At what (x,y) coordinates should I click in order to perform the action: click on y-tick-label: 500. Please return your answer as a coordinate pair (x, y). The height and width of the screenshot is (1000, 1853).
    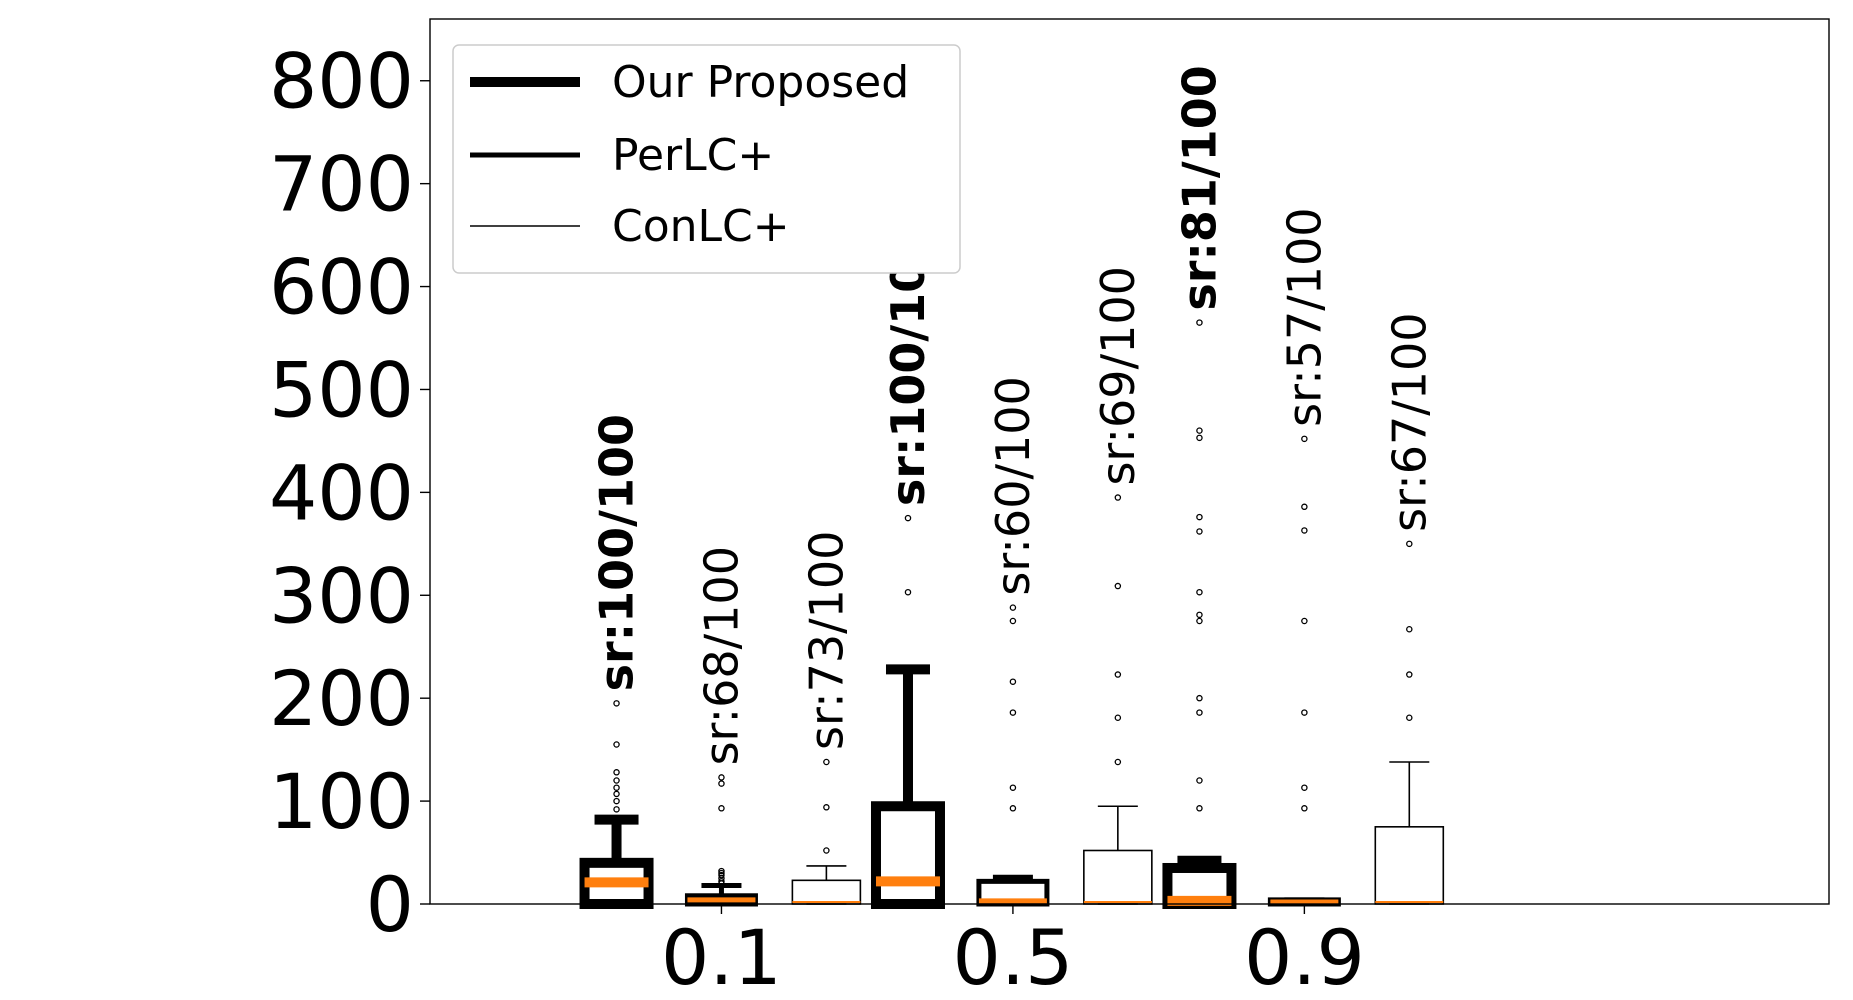
    Looking at the image, I should click on (341, 389).